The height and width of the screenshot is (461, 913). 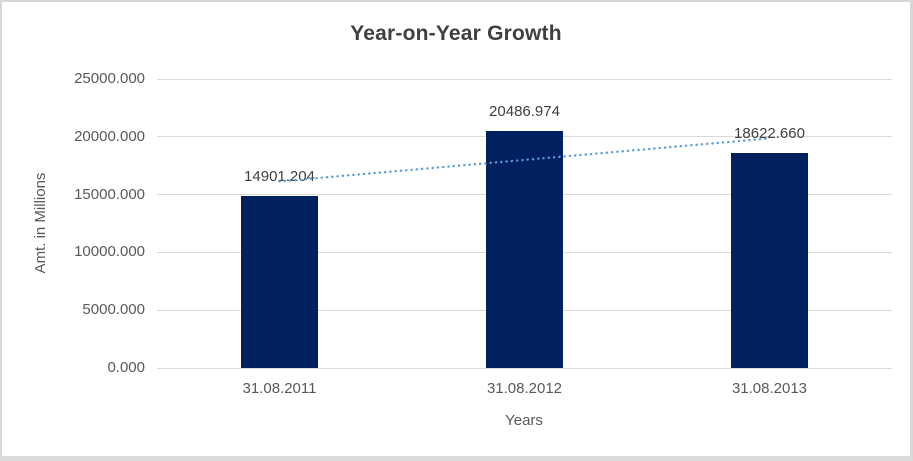 What do you see at coordinates (40, 223) in the screenshot?
I see `y-axis-title: Amt. in Millions` at bounding box center [40, 223].